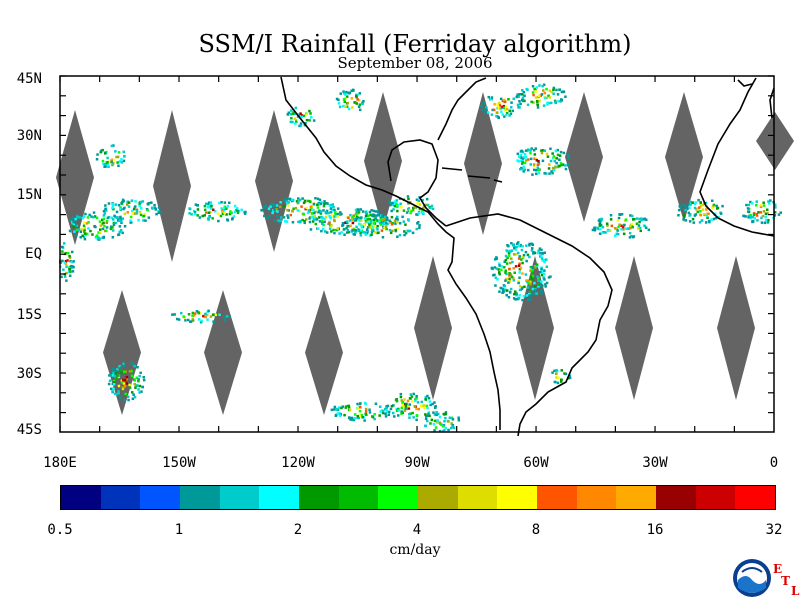  I want to click on colorbar-tick-label: 2, so click(298, 530).